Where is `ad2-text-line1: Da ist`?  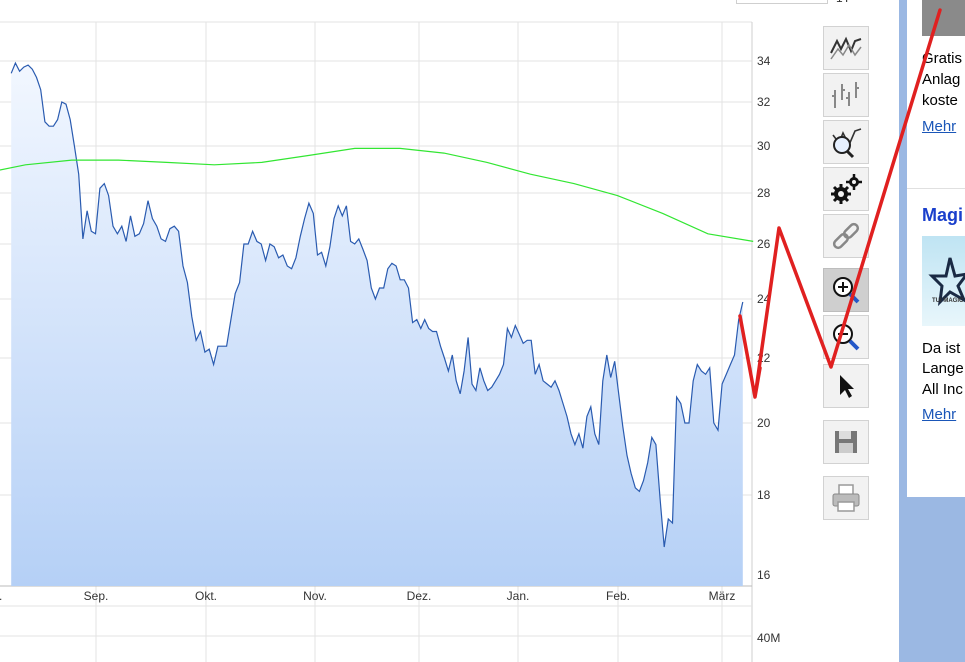 ad2-text-line1: Da ist is located at coordinates (941, 348).